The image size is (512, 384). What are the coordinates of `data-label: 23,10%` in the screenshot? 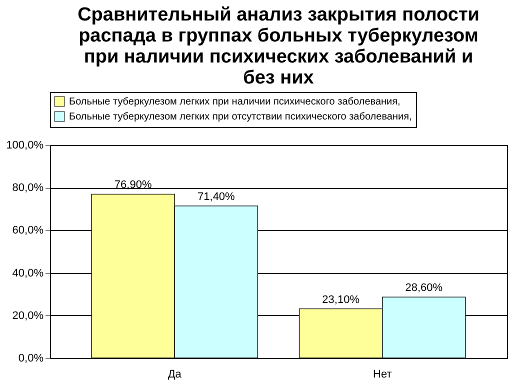 It's located at (341, 300).